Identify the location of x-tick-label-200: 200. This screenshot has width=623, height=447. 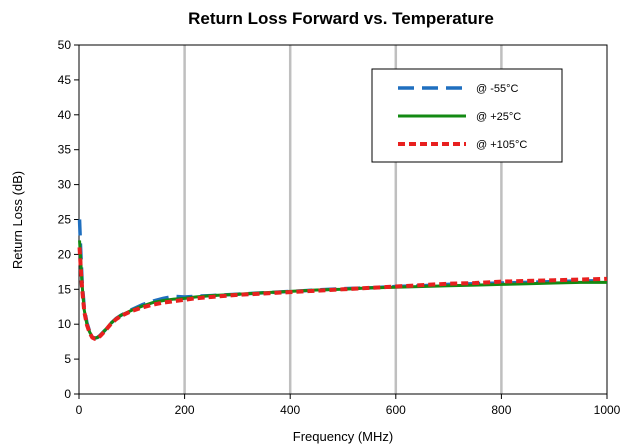
(185, 410).